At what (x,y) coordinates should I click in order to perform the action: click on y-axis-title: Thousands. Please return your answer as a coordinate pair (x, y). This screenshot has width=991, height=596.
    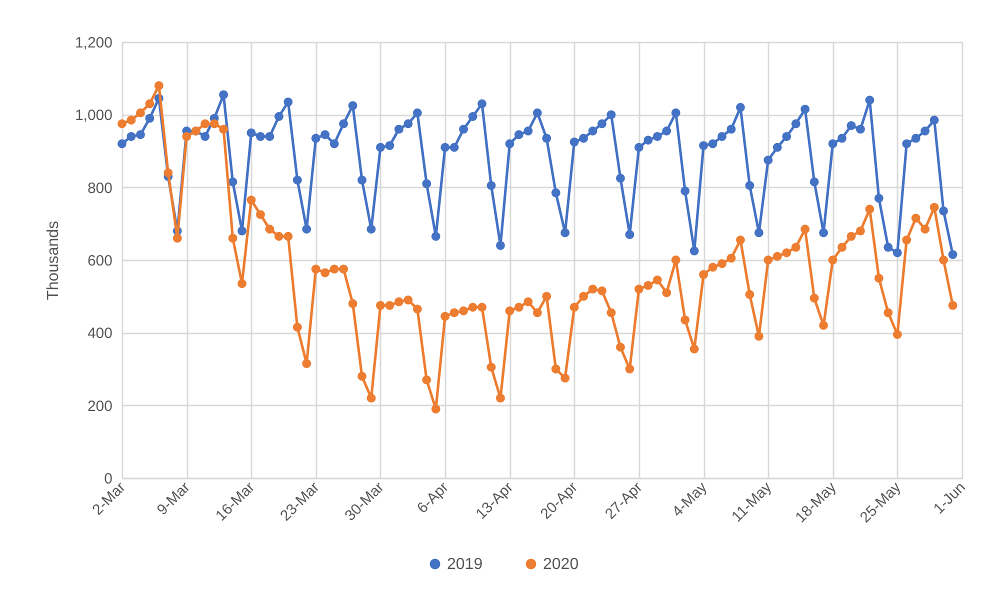
    Looking at the image, I should click on (53, 260).